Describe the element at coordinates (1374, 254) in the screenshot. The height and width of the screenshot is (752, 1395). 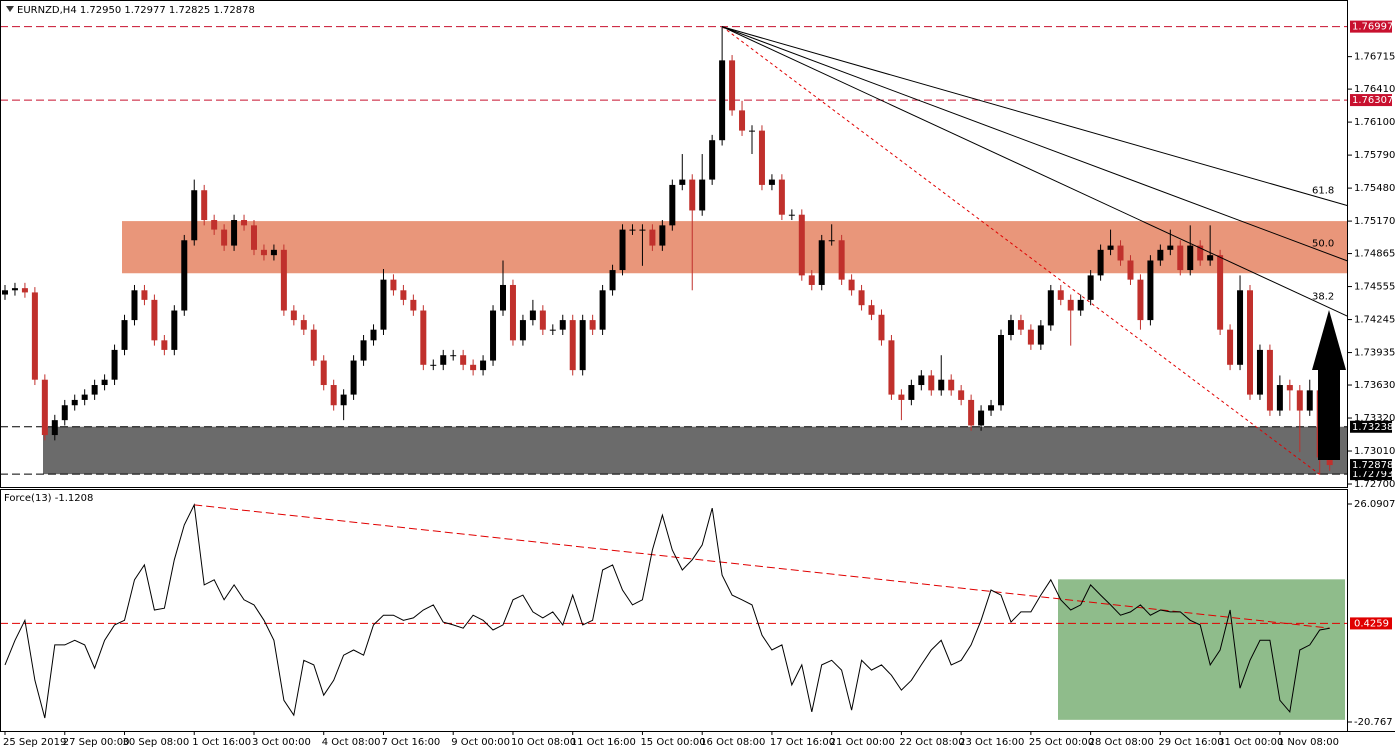
I see `y-tick-label: 1.74865` at that location.